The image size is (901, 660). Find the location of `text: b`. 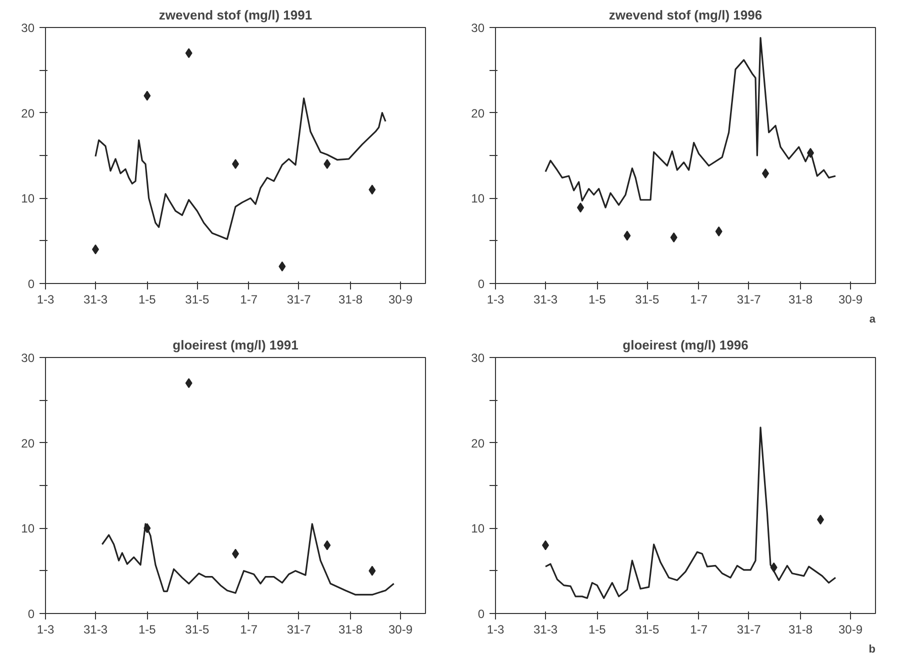

text: b is located at coordinates (872, 650).